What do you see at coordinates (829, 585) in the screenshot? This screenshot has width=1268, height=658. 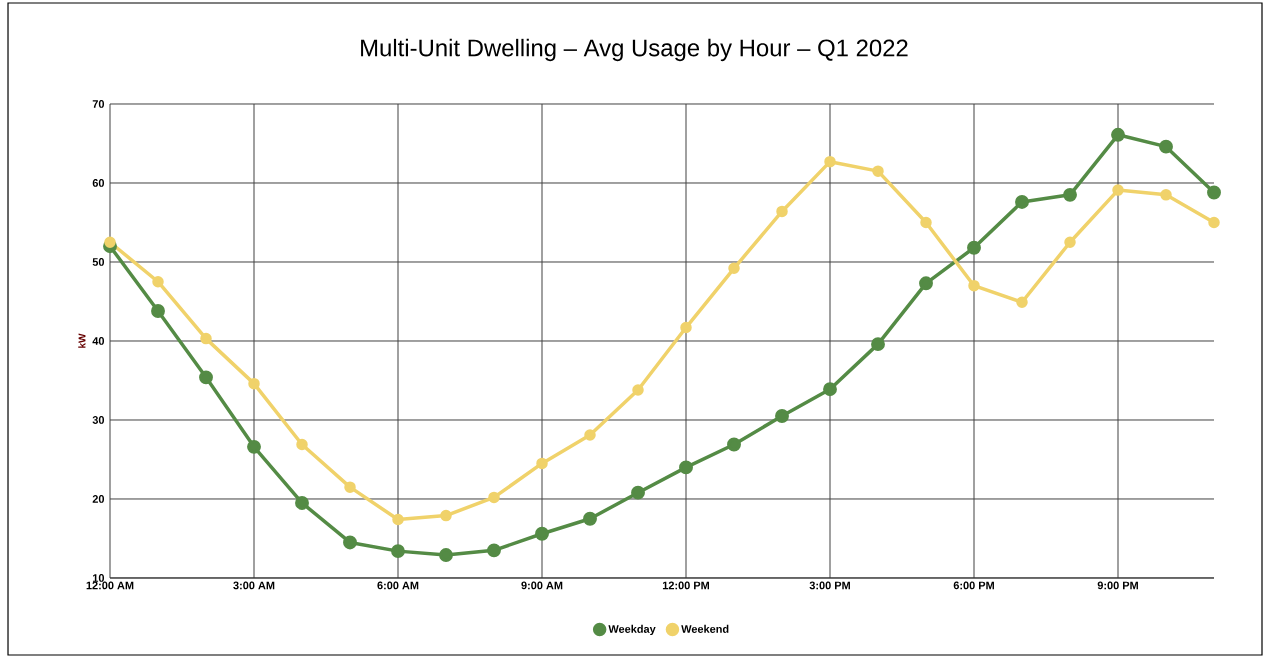 I see `x-tick-label: 3:00 PM` at bounding box center [829, 585].